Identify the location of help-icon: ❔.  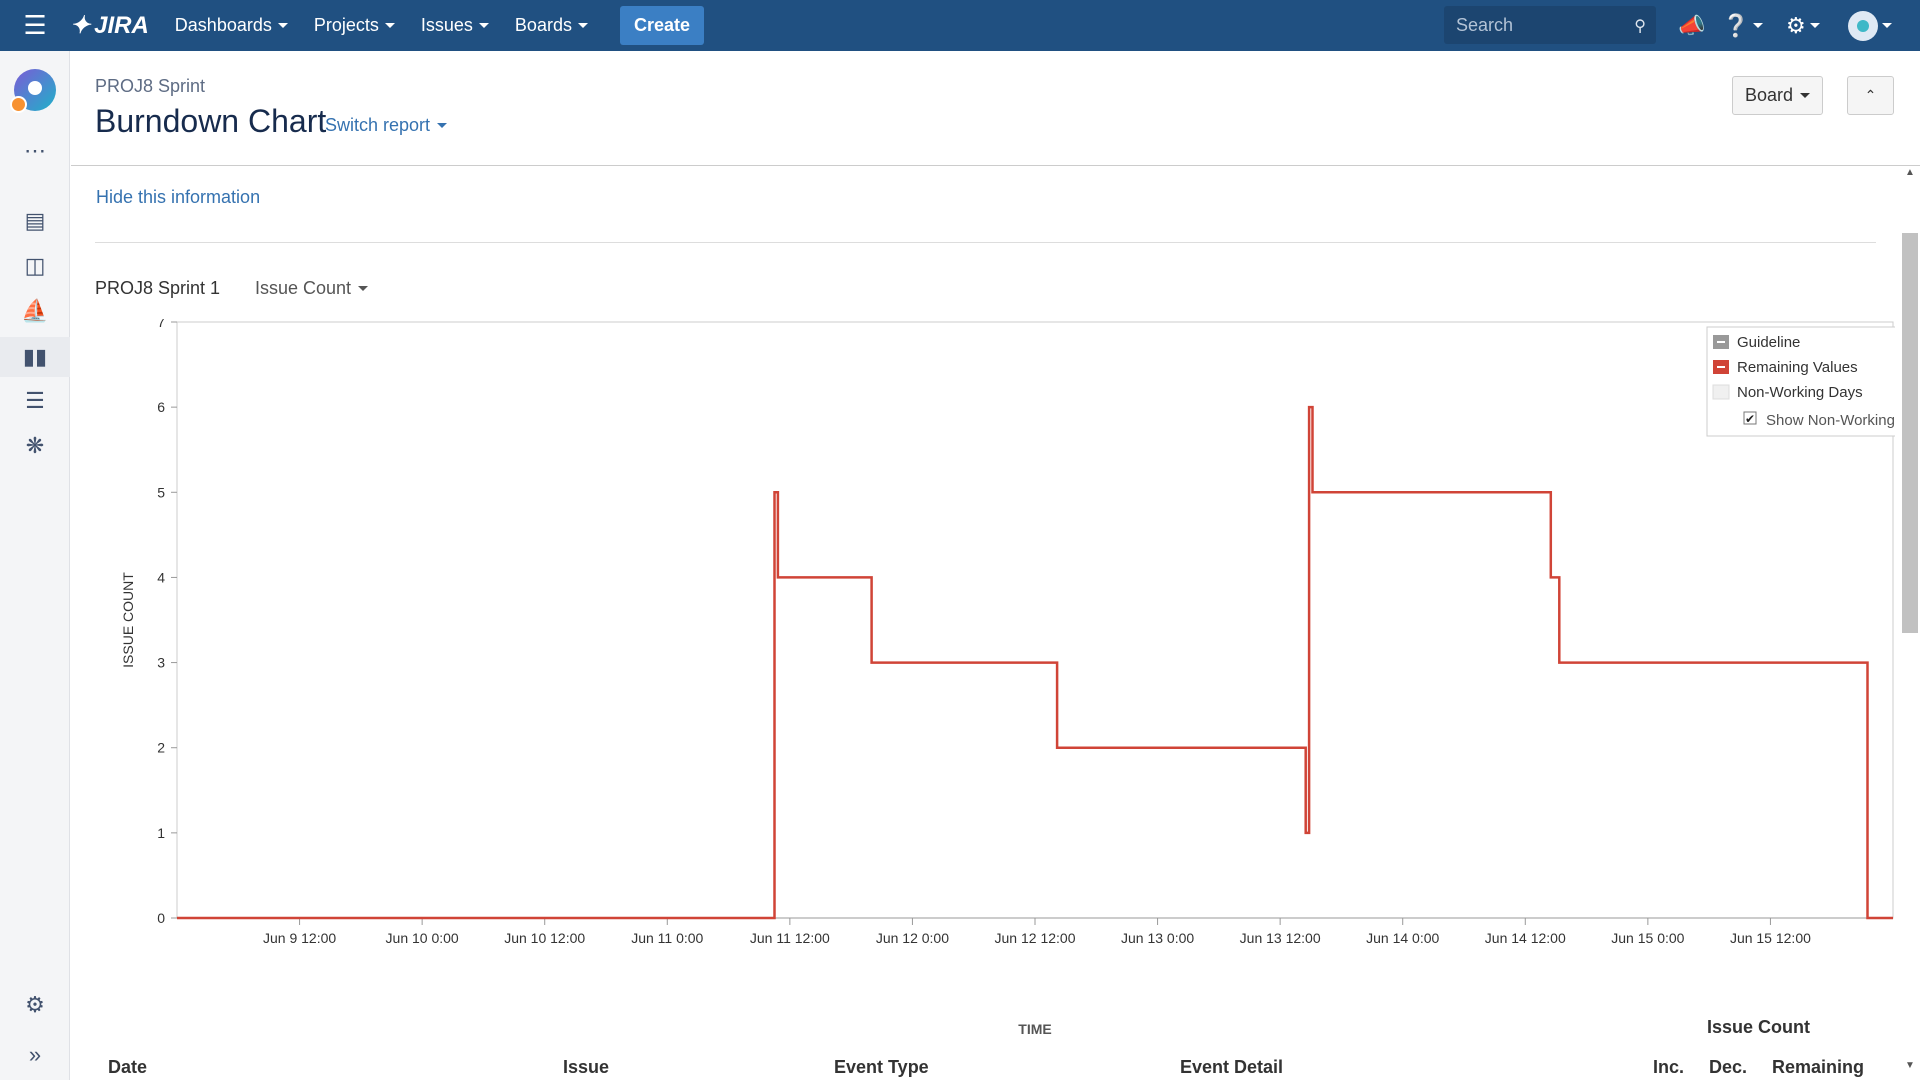
(1736, 25).